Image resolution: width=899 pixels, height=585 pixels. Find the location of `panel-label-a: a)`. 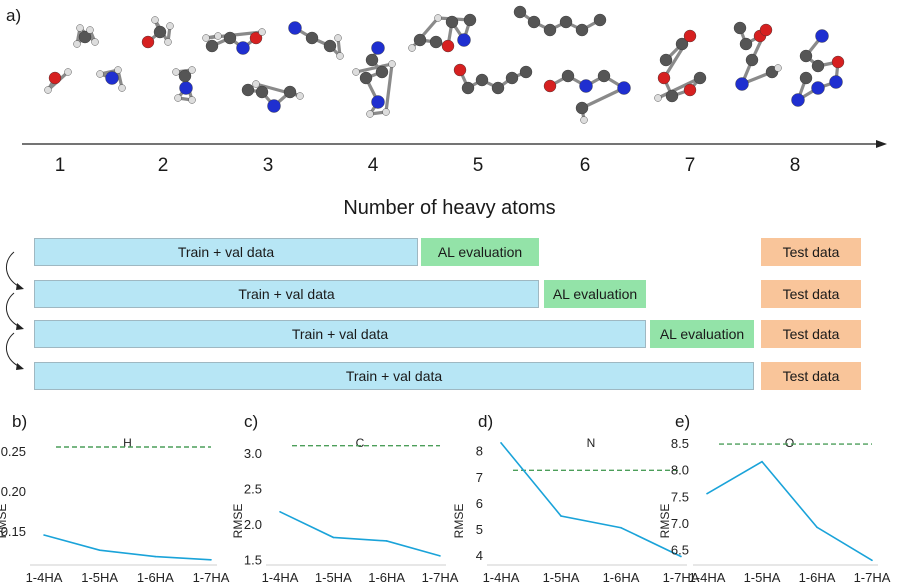

panel-label-a: a) is located at coordinates (14, 15).